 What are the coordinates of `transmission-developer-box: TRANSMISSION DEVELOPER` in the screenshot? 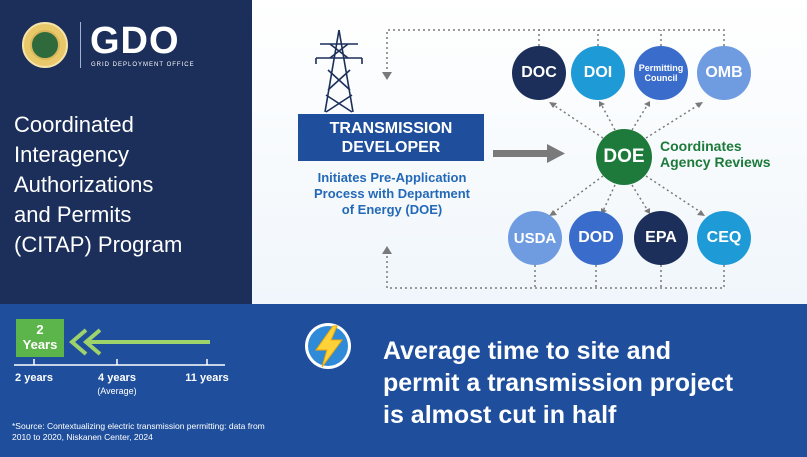 It's located at (391, 137).